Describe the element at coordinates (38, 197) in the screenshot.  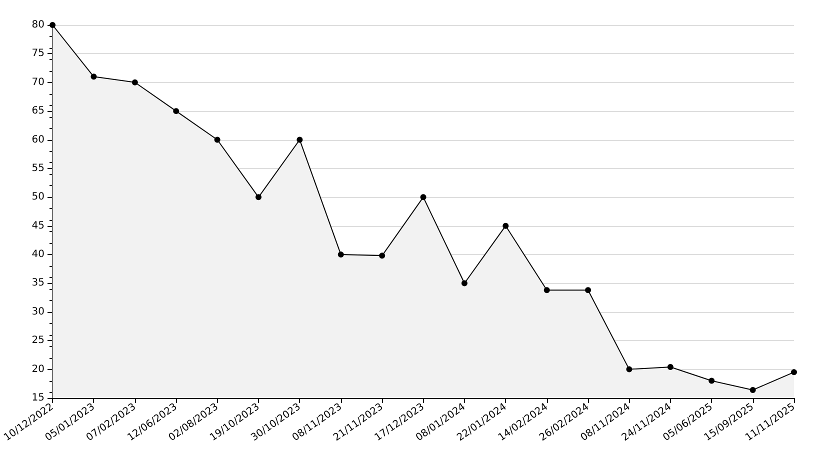
I see `y-tick-label: 50` at that location.